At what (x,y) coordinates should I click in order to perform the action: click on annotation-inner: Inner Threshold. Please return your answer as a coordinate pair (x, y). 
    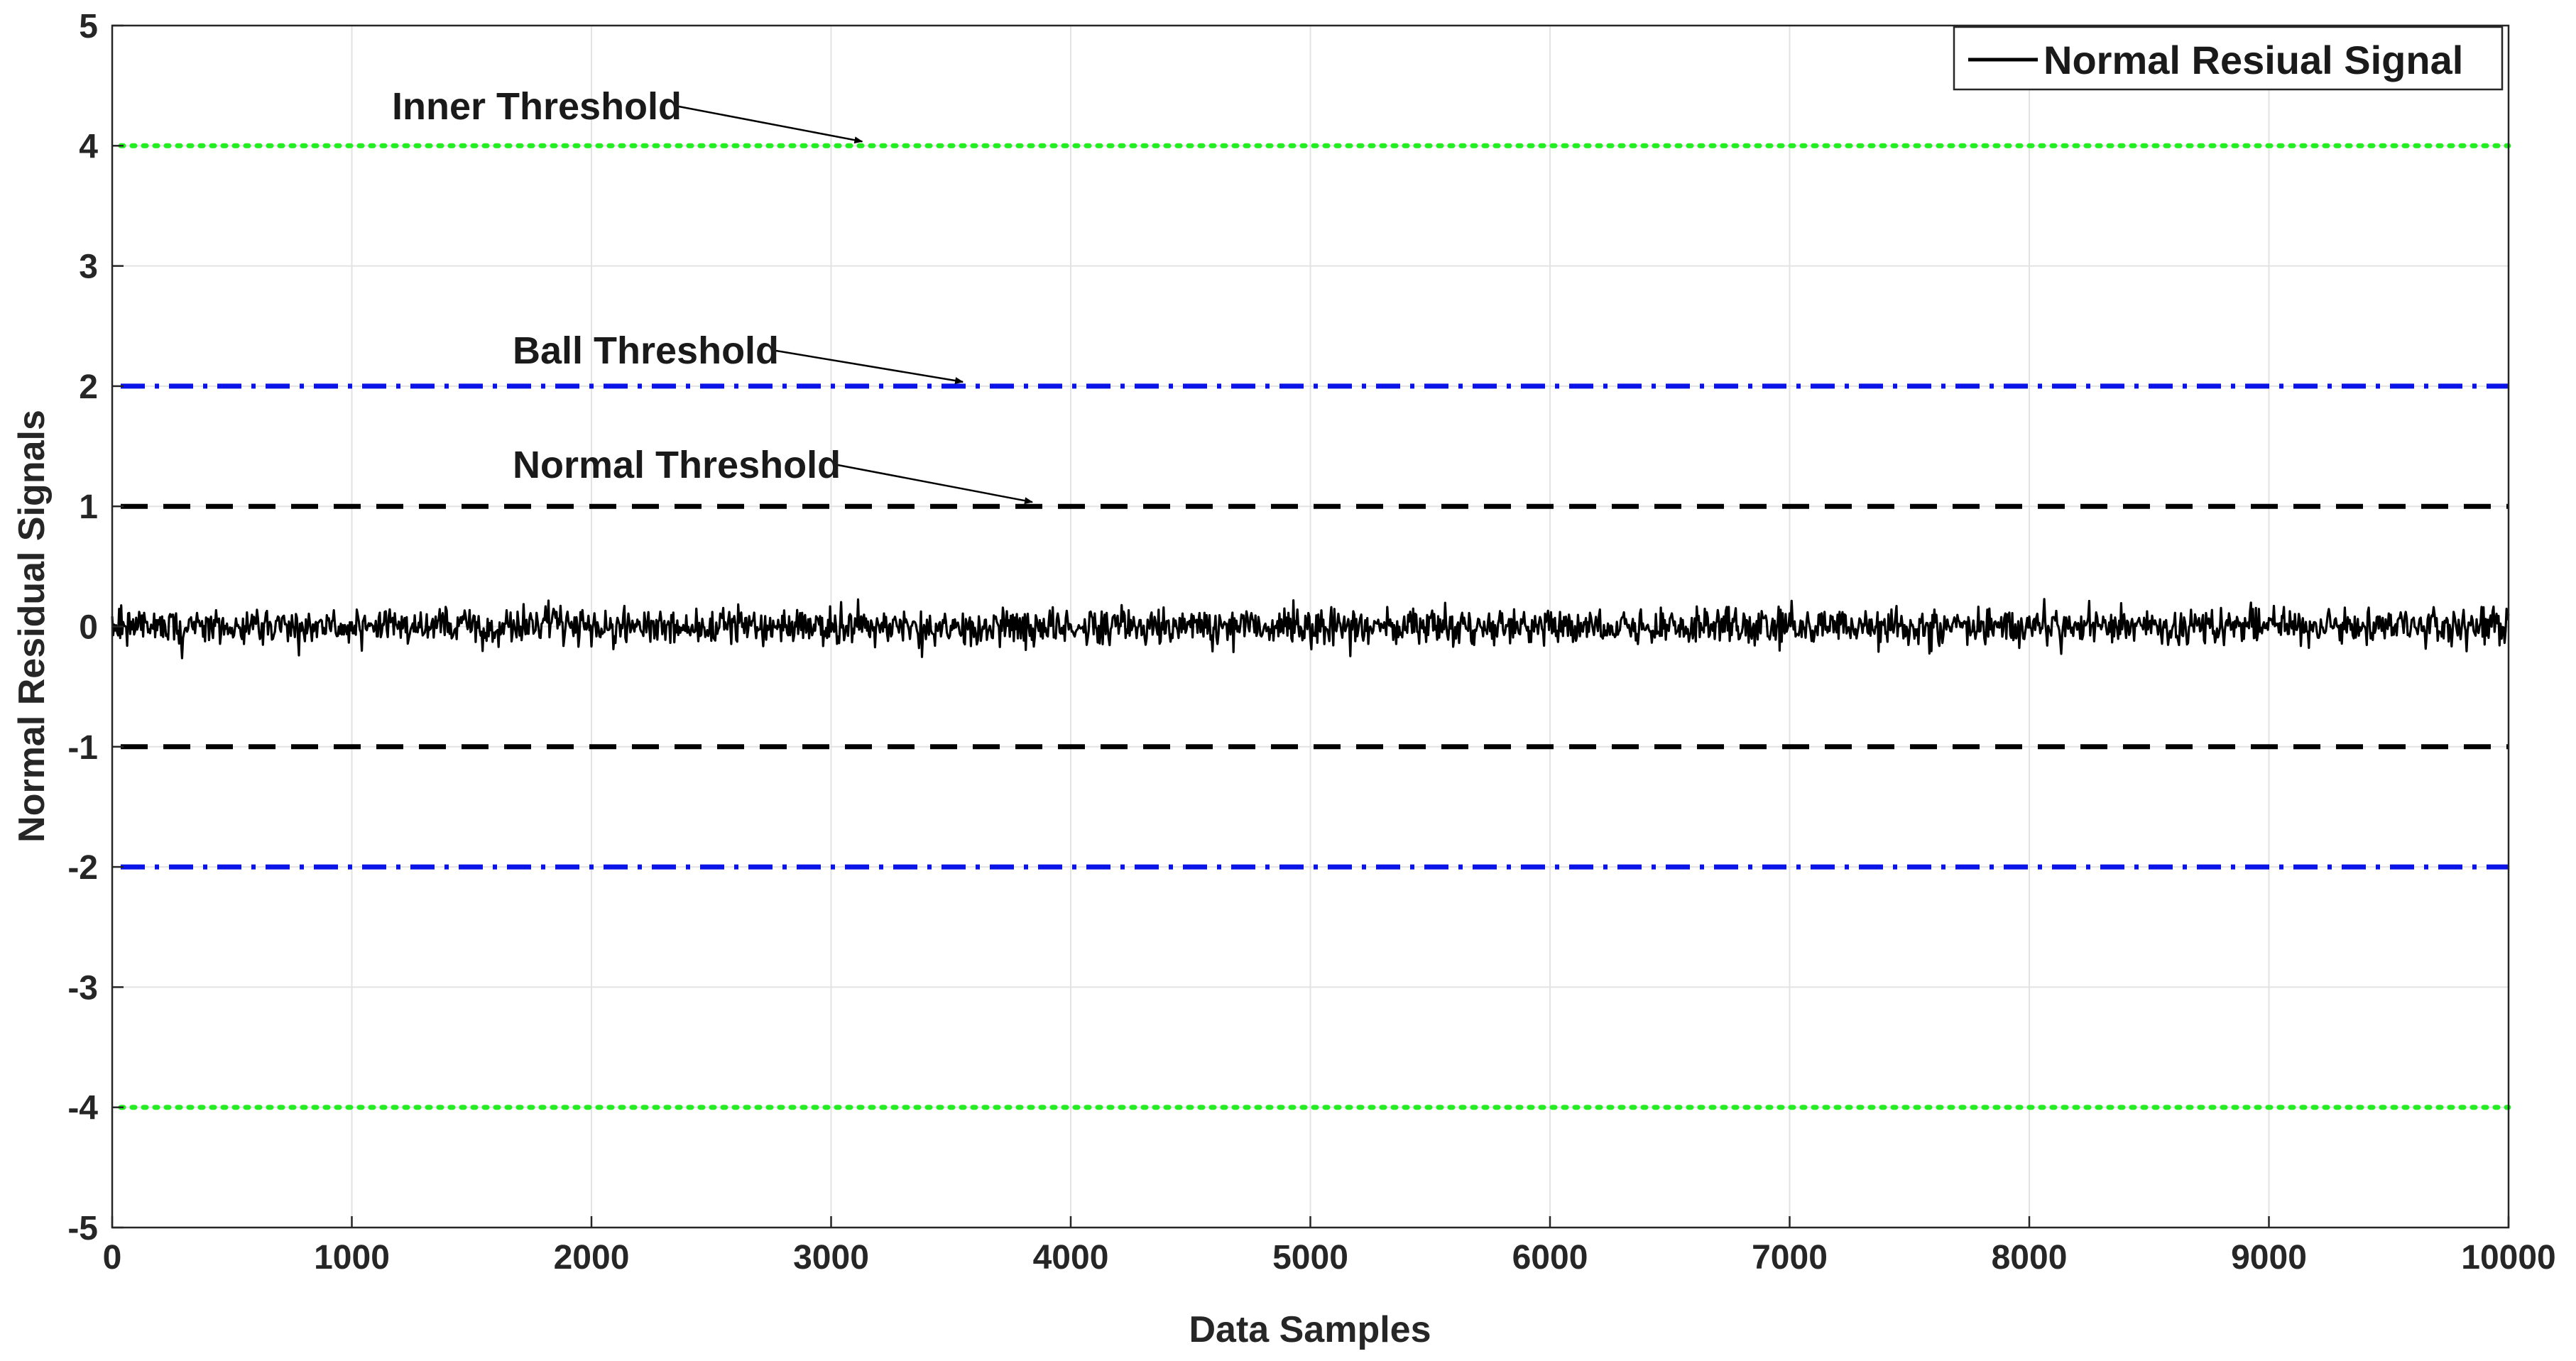
    Looking at the image, I should click on (627, 114).